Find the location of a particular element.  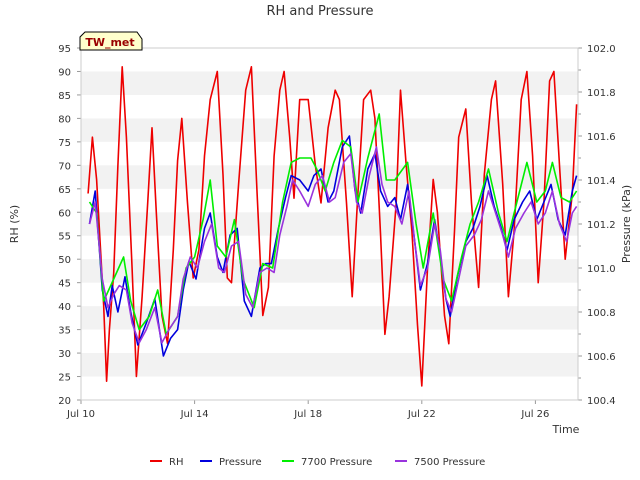

y-right-tick-label: 100.4 is located at coordinates (601, 401).